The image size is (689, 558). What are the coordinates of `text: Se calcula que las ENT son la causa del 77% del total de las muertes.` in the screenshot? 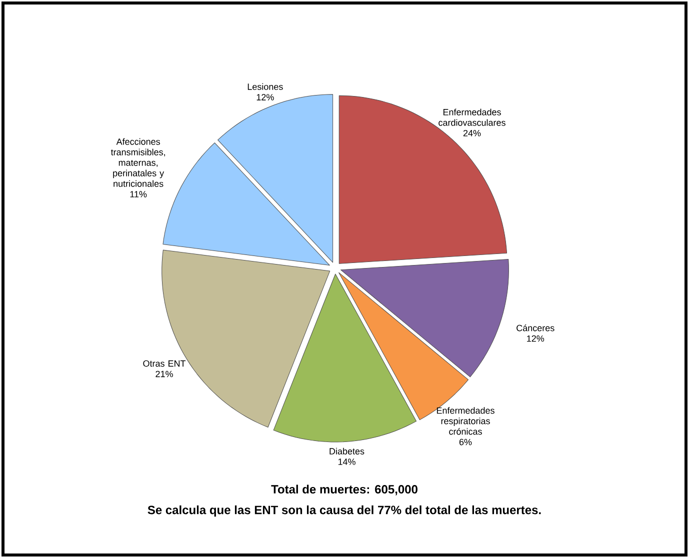 It's located at (344, 511).